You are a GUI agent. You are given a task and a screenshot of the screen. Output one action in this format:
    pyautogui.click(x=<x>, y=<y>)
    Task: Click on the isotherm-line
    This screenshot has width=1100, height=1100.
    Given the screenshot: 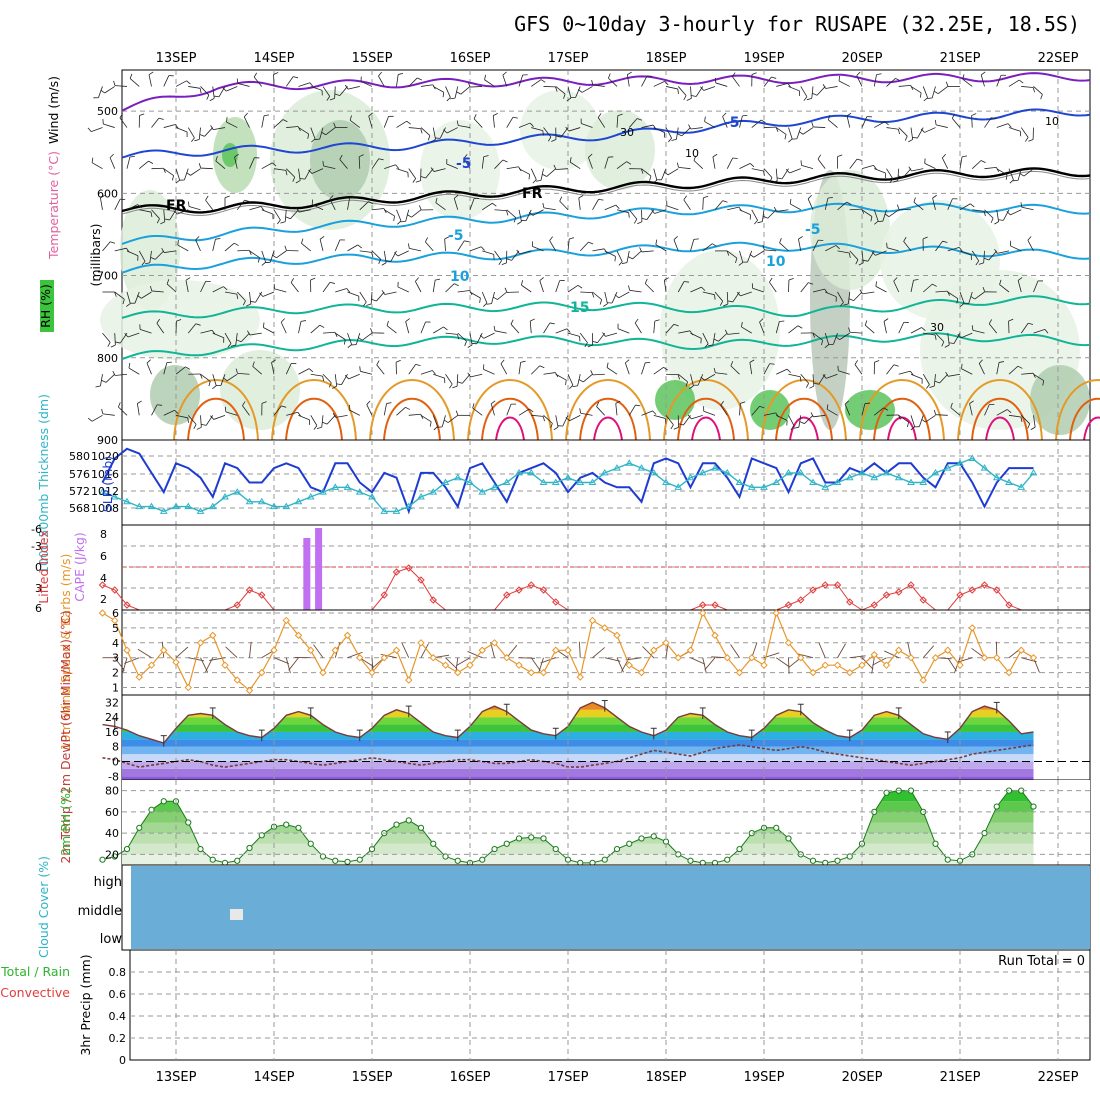 What is the action you would take?
    pyautogui.click(x=606, y=190)
    